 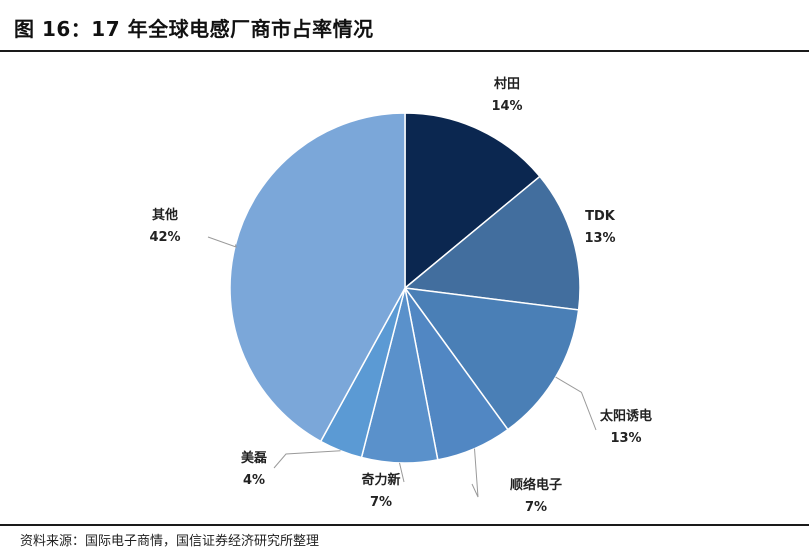 What do you see at coordinates (625, 416) in the screenshot?
I see `slice-name-label: 太阳诱电` at bounding box center [625, 416].